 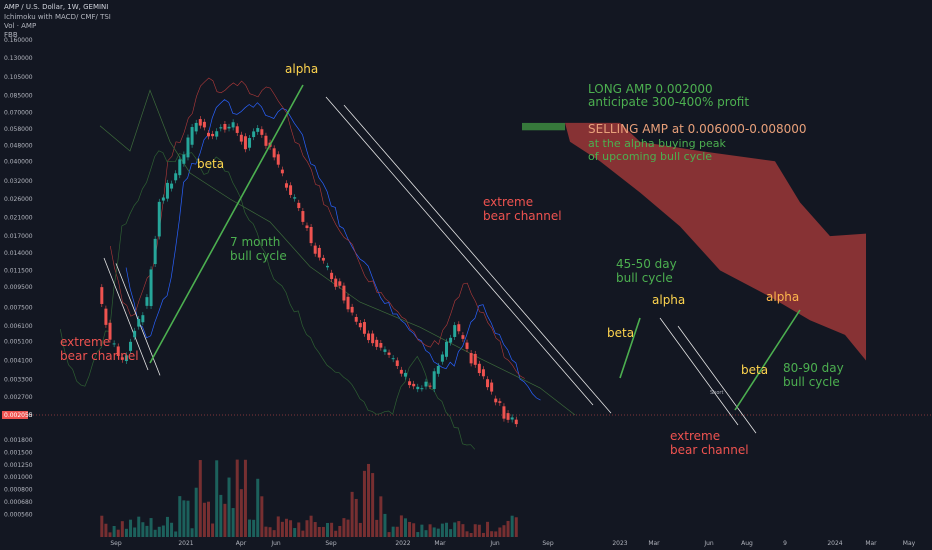 I want to click on y-tick-label: 0.009500, so click(x=18, y=287).